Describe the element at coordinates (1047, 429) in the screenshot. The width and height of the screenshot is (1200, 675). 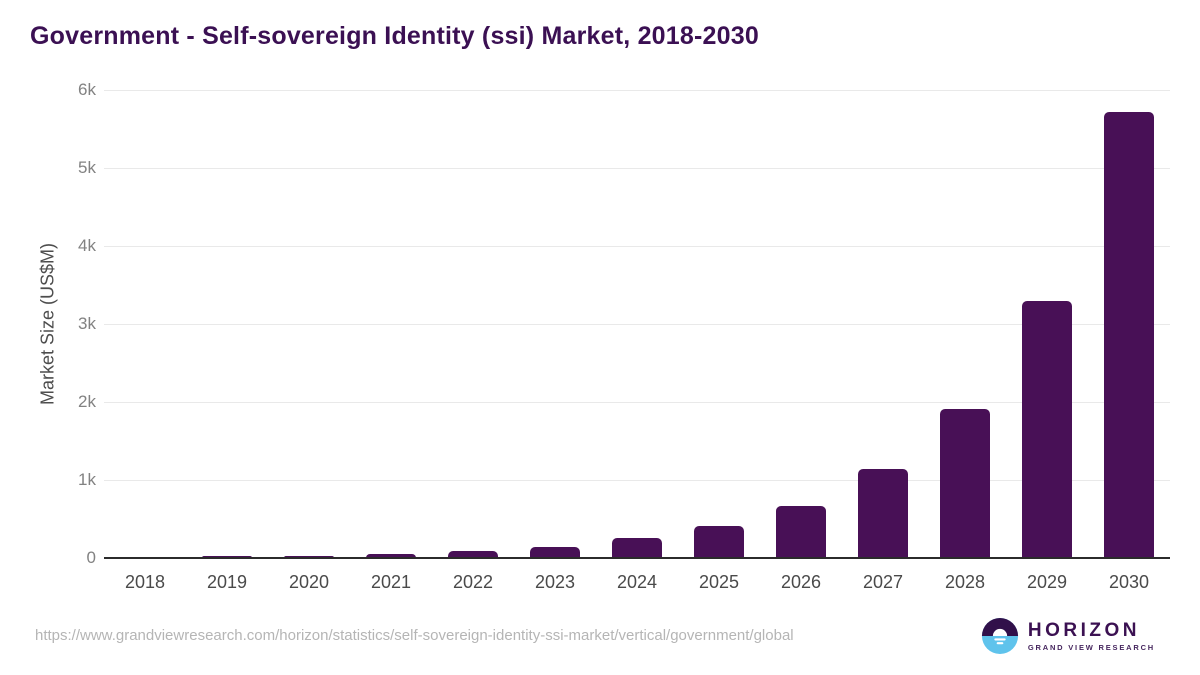
I see `bar-2029` at that location.